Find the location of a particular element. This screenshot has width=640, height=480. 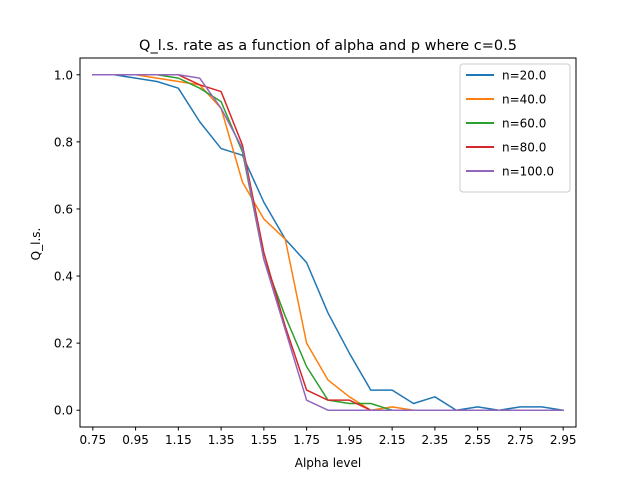

legend-label: n=100.0 is located at coordinates (528, 172).